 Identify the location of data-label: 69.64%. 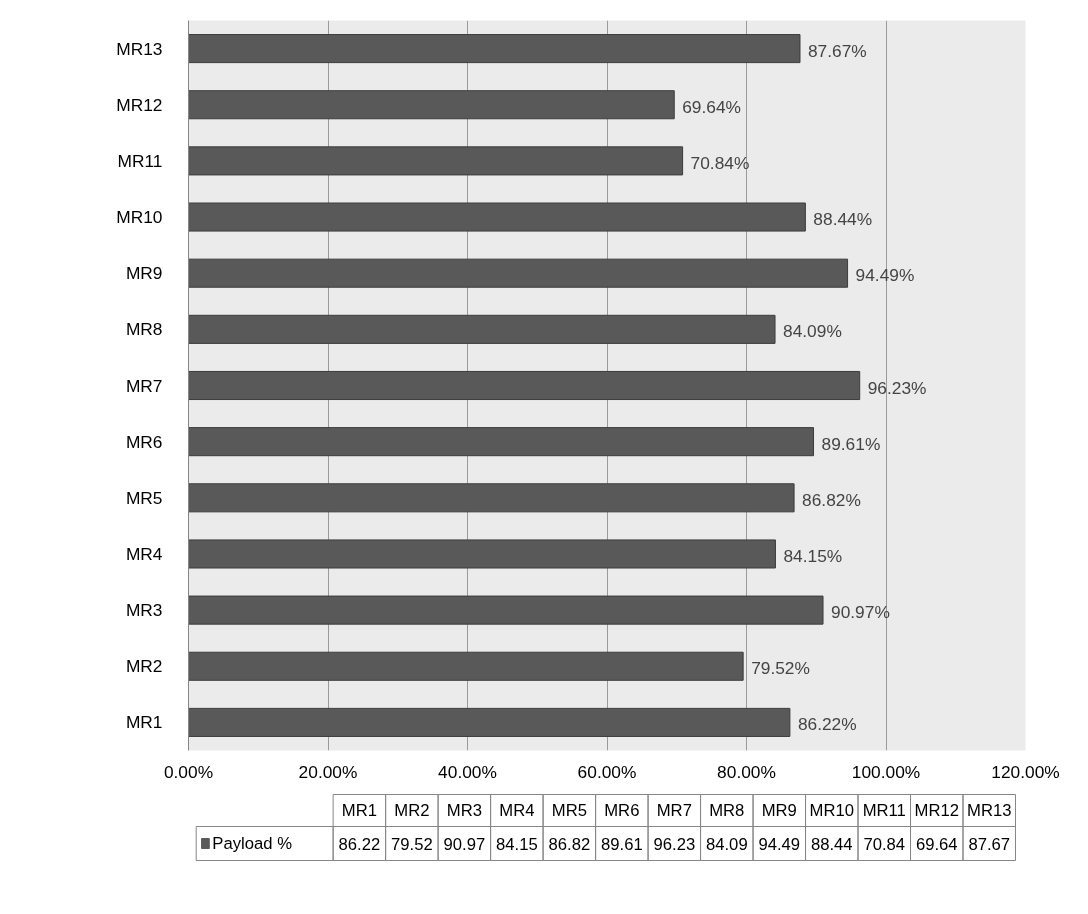
(712, 106).